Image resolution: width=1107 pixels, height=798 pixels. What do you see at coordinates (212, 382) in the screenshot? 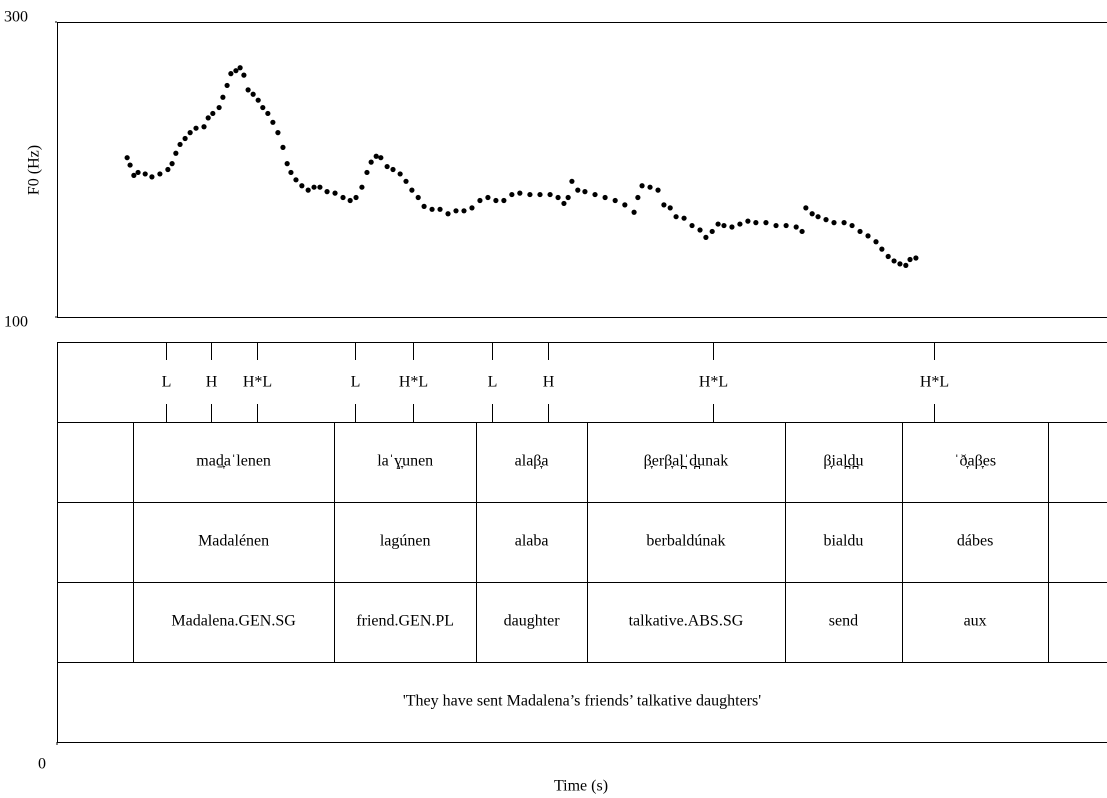
I see `tone-label: H` at bounding box center [212, 382].